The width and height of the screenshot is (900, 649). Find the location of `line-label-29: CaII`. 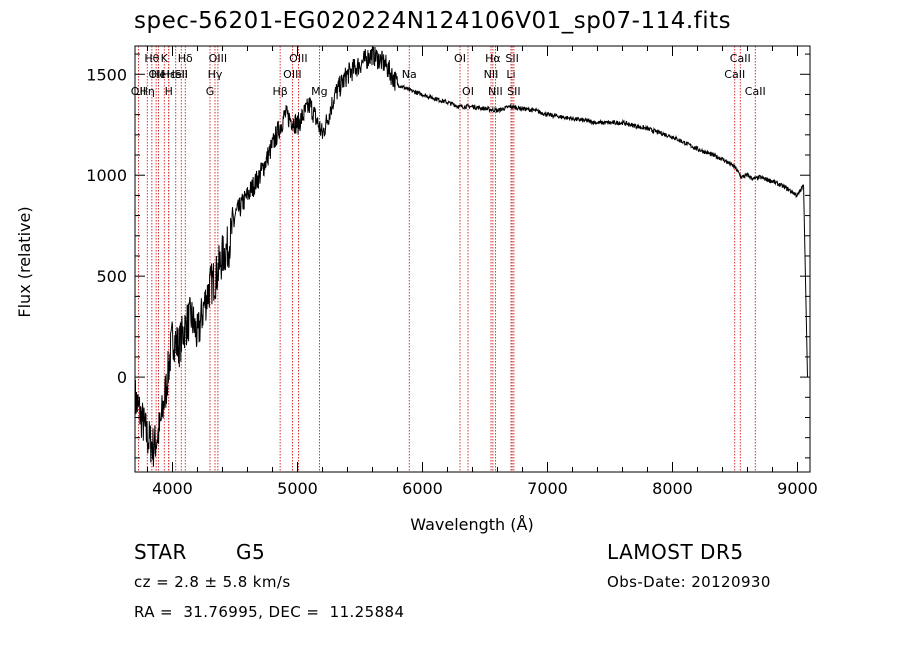

line-label-29: CaII is located at coordinates (755, 91).